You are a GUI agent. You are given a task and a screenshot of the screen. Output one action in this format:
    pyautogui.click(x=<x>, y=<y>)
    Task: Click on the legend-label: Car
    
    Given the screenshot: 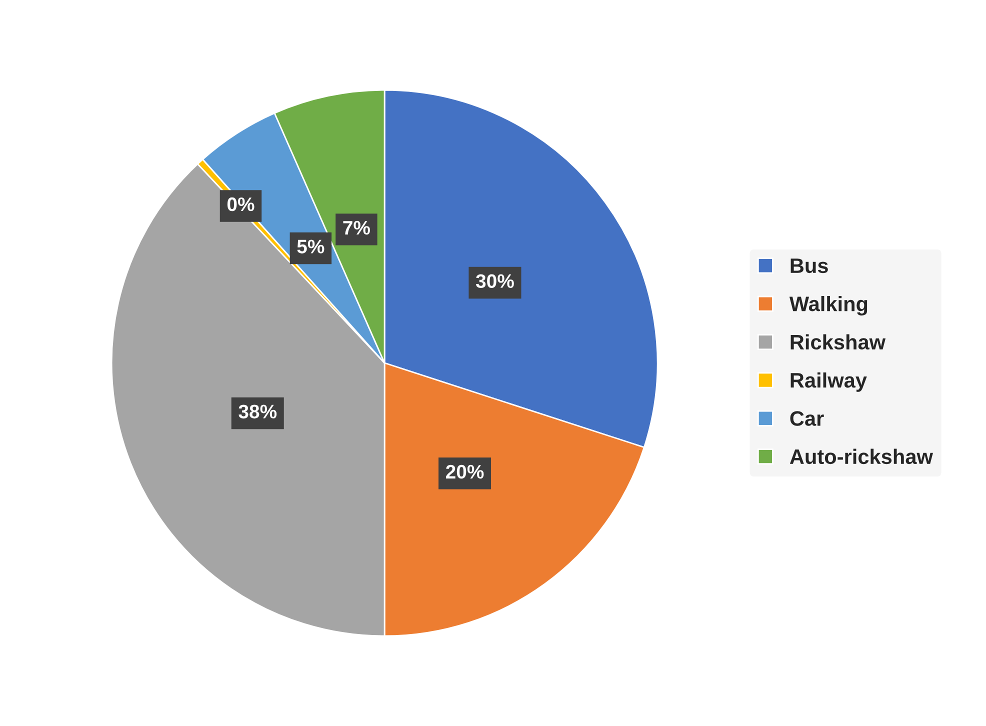 What is the action you would take?
    pyautogui.click(x=807, y=418)
    